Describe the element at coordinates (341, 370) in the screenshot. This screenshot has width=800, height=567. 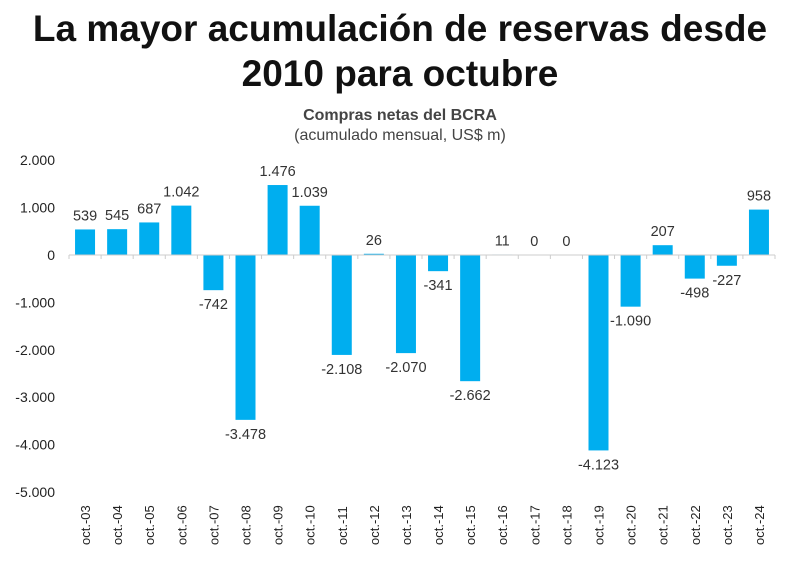
I see `data-label: -2.108` at that location.